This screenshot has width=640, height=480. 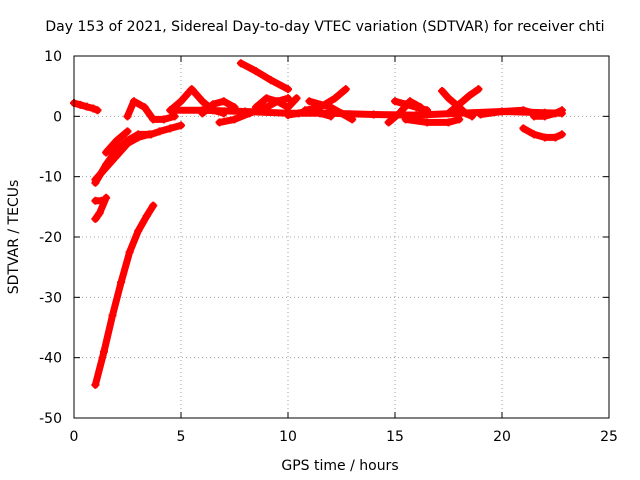 What do you see at coordinates (50, 238) in the screenshot?
I see `y-tick-label: -20` at bounding box center [50, 238].